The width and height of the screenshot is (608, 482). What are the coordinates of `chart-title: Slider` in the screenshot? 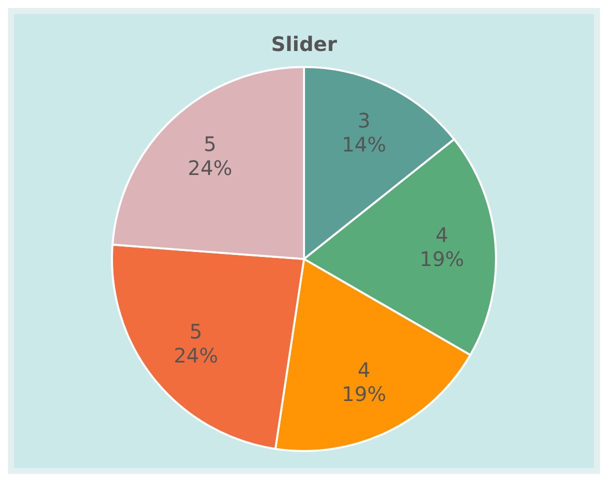 It's located at (304, 44).